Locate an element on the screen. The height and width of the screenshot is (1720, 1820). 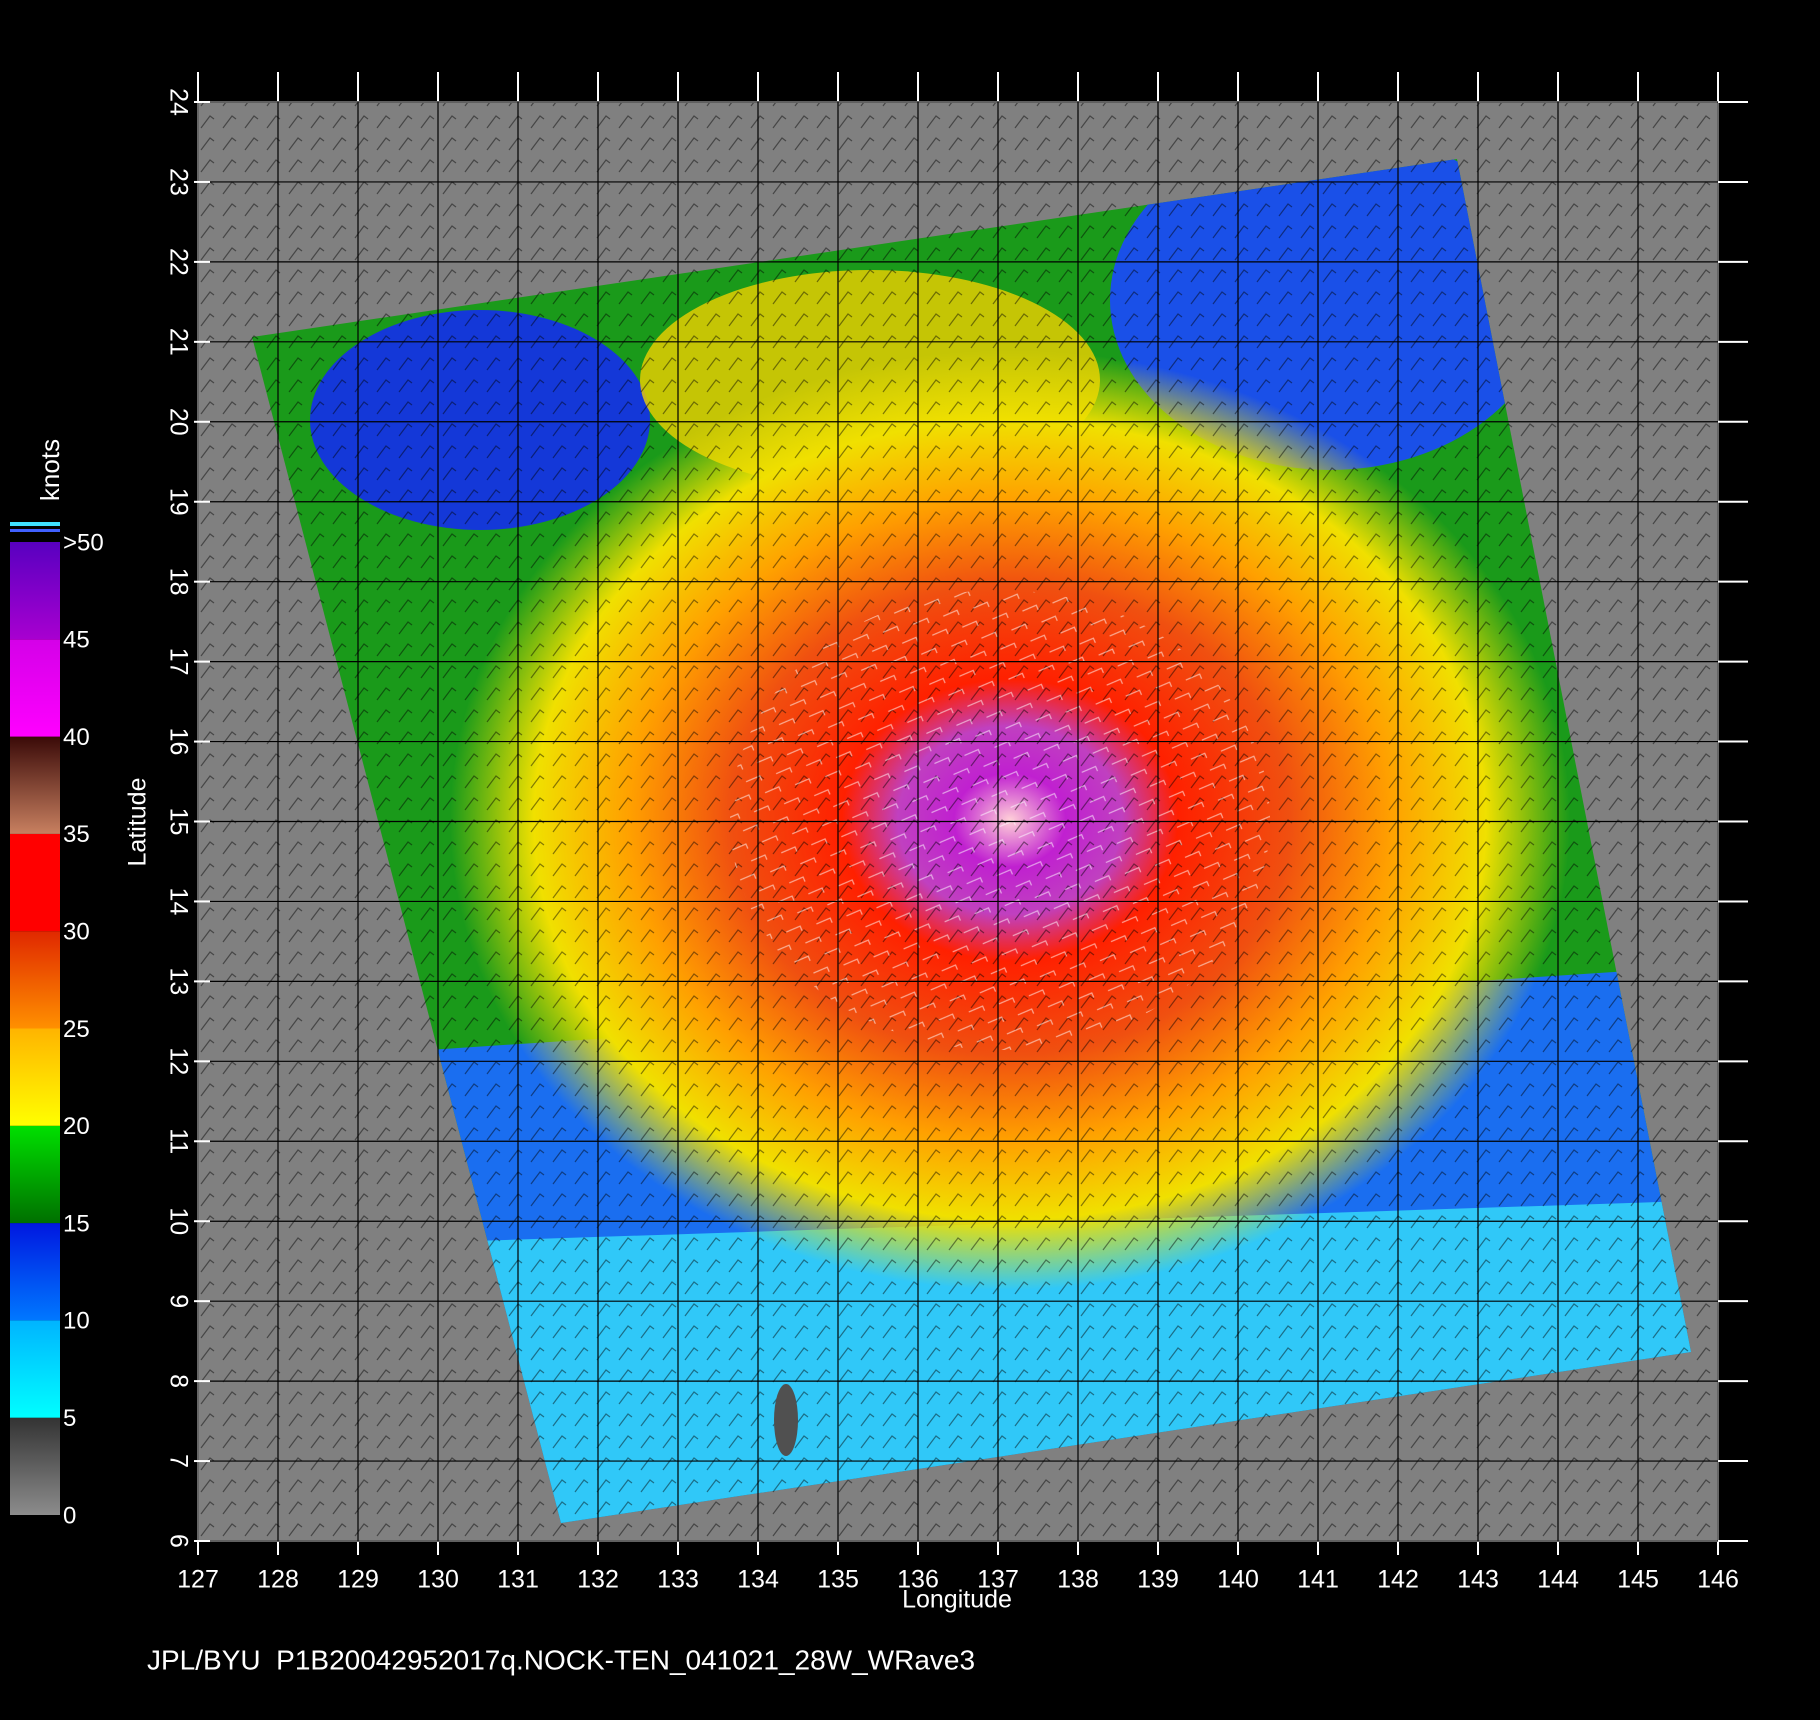
colorbar-tick-label: 45 is located at coordinates (76, 640).